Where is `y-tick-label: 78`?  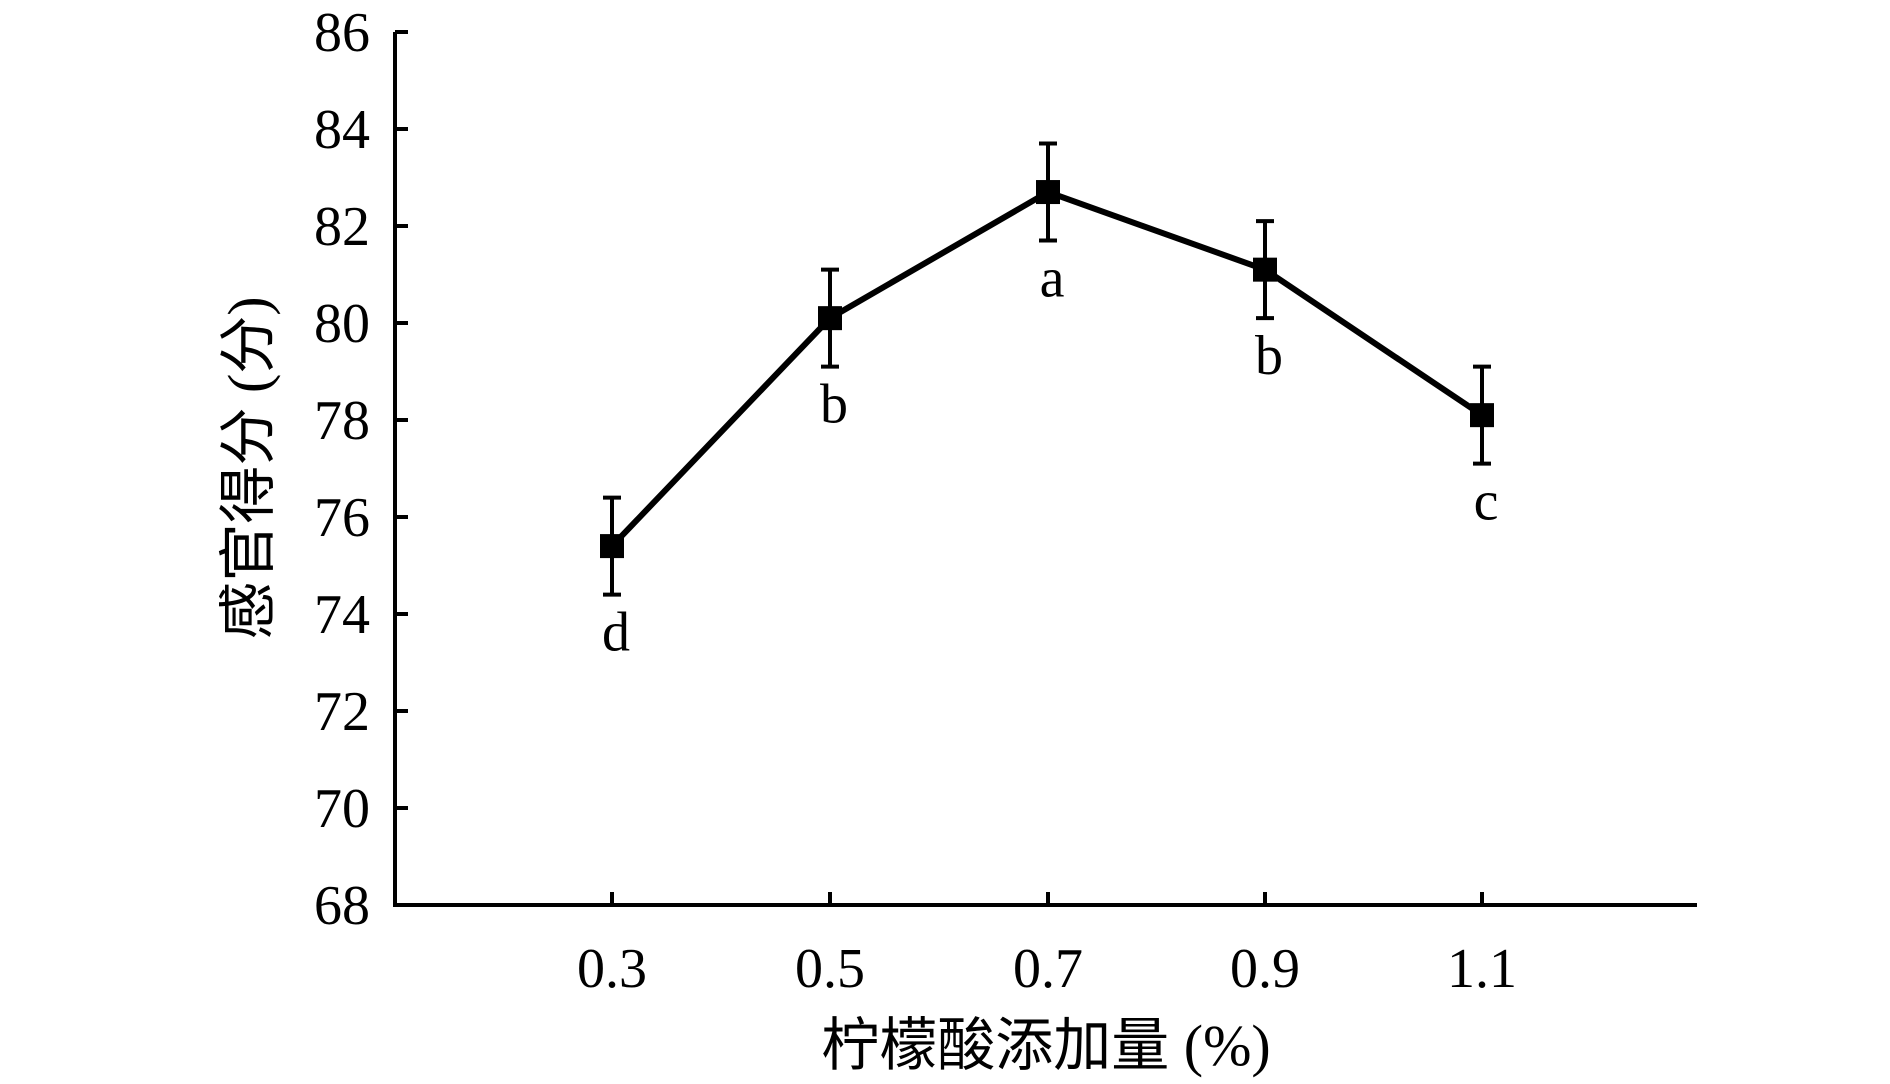
y-tick-label: 78 is located at coordinates (342, 421).